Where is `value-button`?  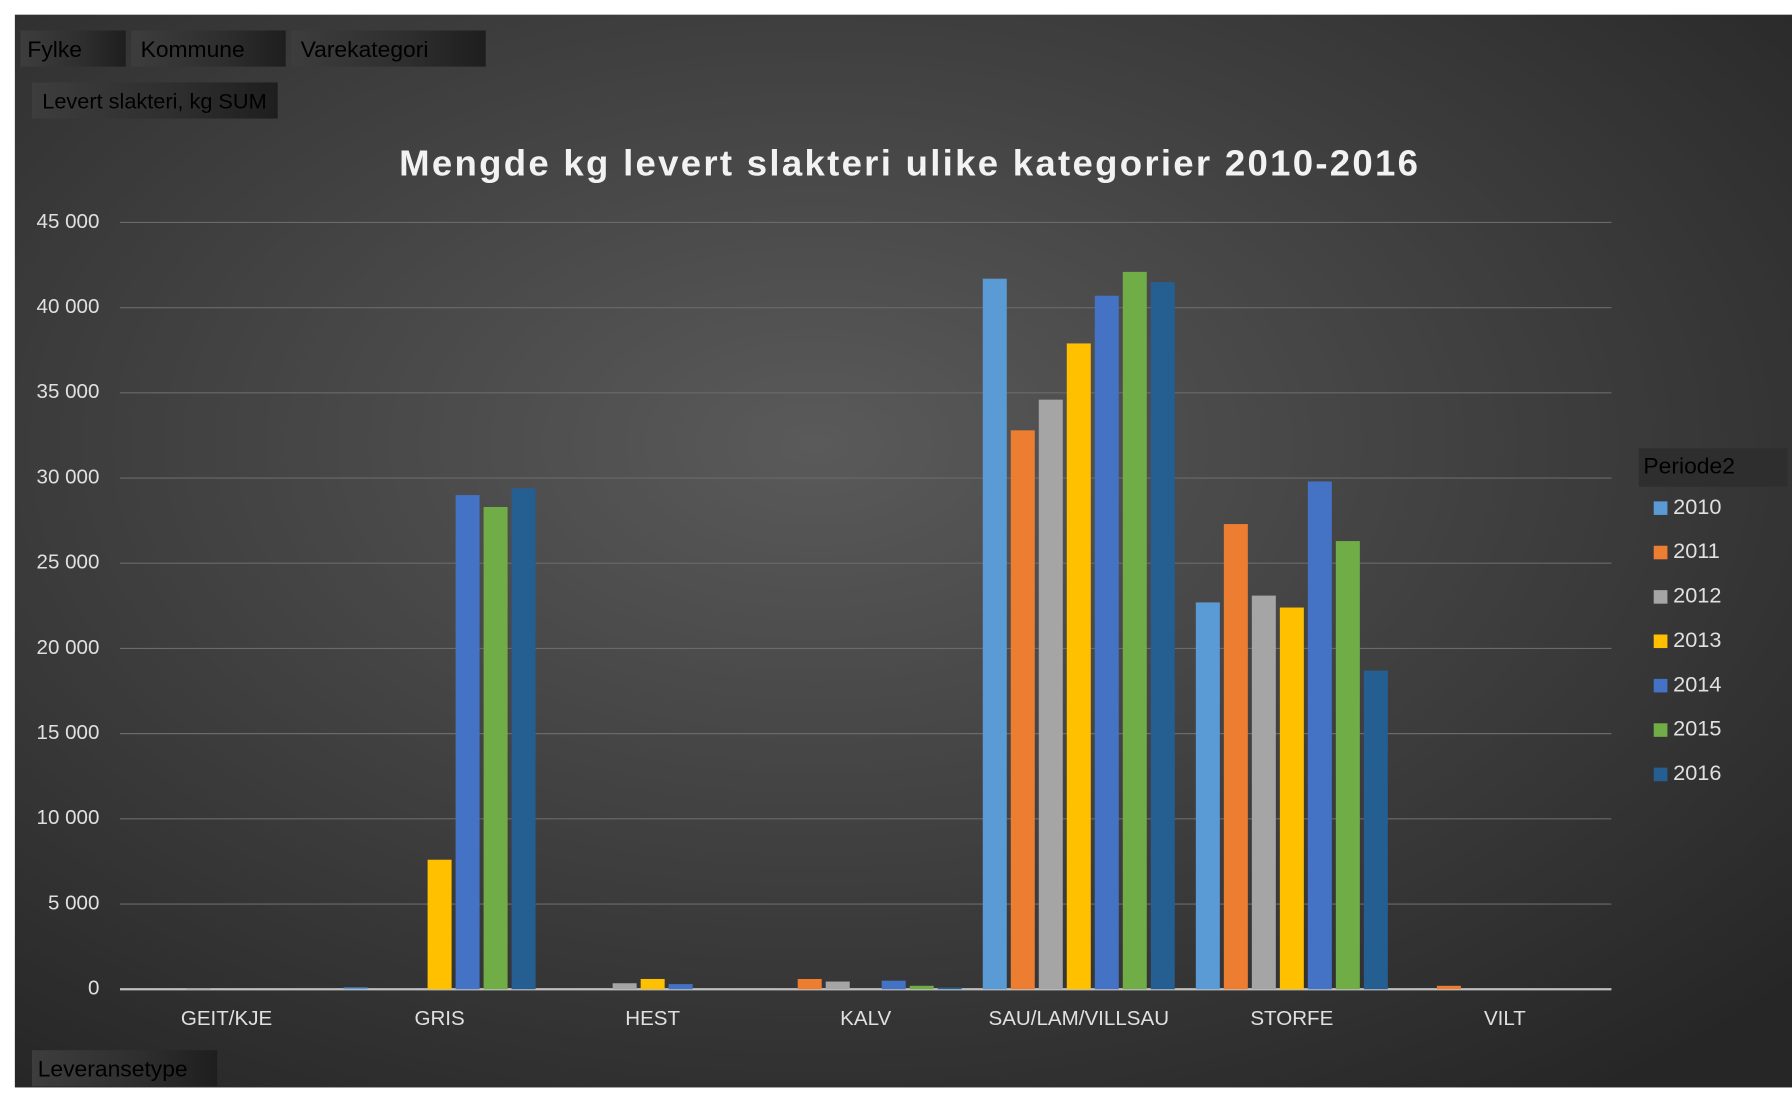 value-button is located at coordinates (155, 100).